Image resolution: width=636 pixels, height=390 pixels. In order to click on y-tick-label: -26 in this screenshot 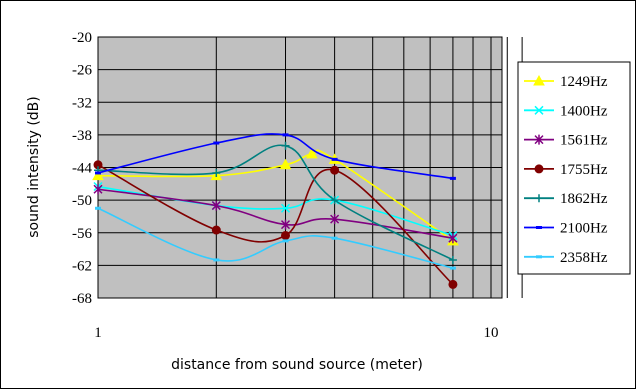, I will do `click(82, 71)`.